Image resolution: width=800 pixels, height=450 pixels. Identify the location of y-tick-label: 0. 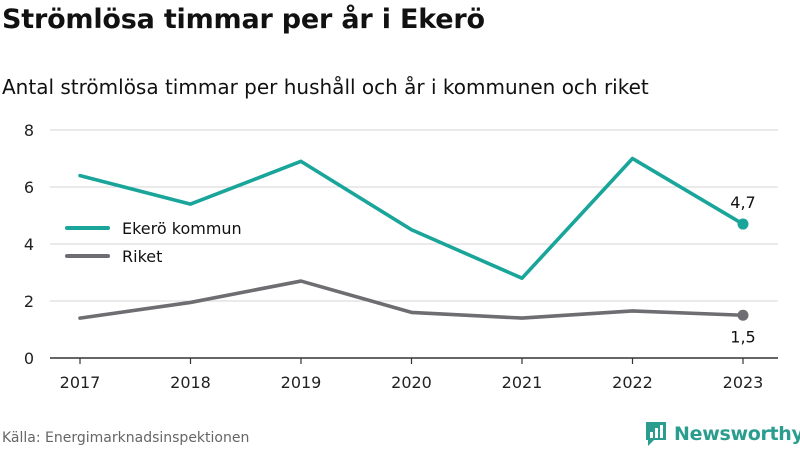
(29, 358).